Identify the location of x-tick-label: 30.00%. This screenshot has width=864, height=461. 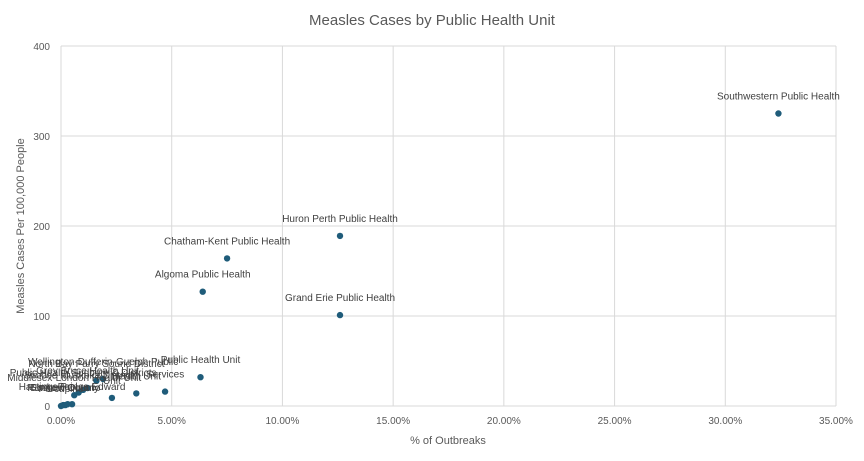
(725, 421).